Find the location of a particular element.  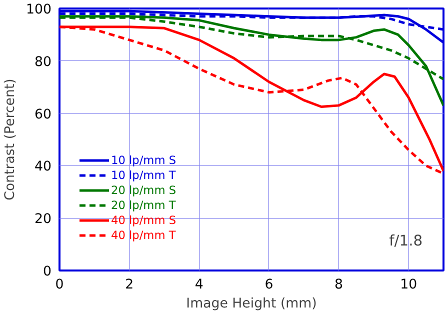

y-tick-label: 20 is located at coordinates (43, 220).